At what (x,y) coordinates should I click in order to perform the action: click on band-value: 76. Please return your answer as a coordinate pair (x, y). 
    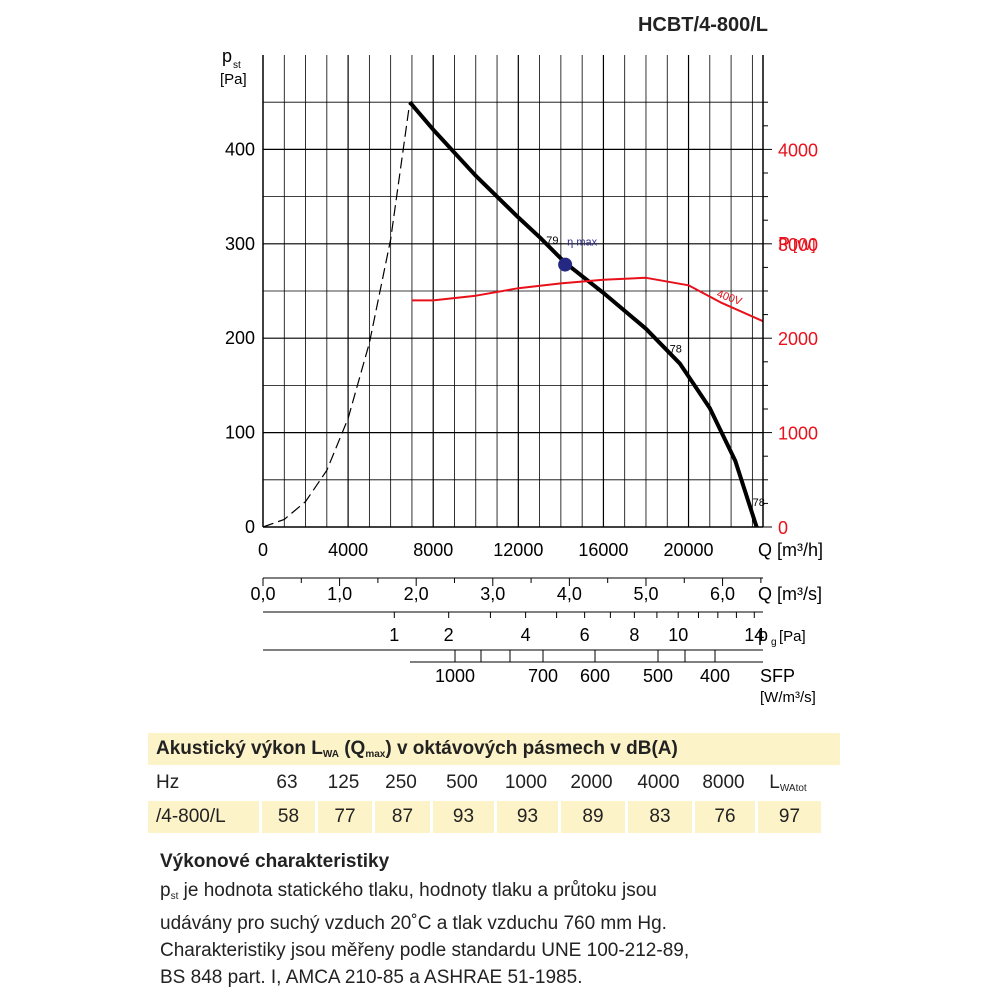
    Looking at the image, I should click on (725, 817).